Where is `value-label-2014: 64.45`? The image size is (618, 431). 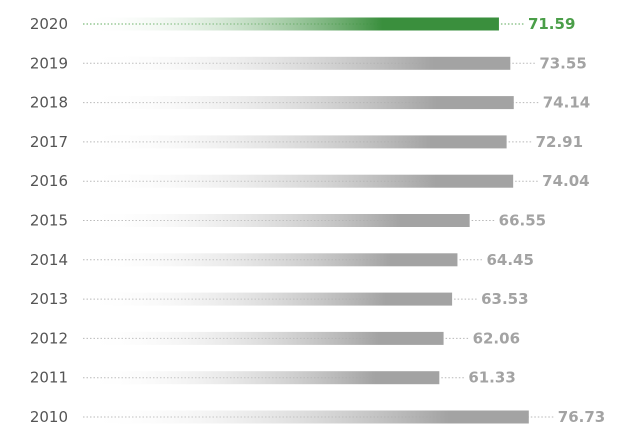 value-label-2014: 64.45 is located at coordinates (509, 260).